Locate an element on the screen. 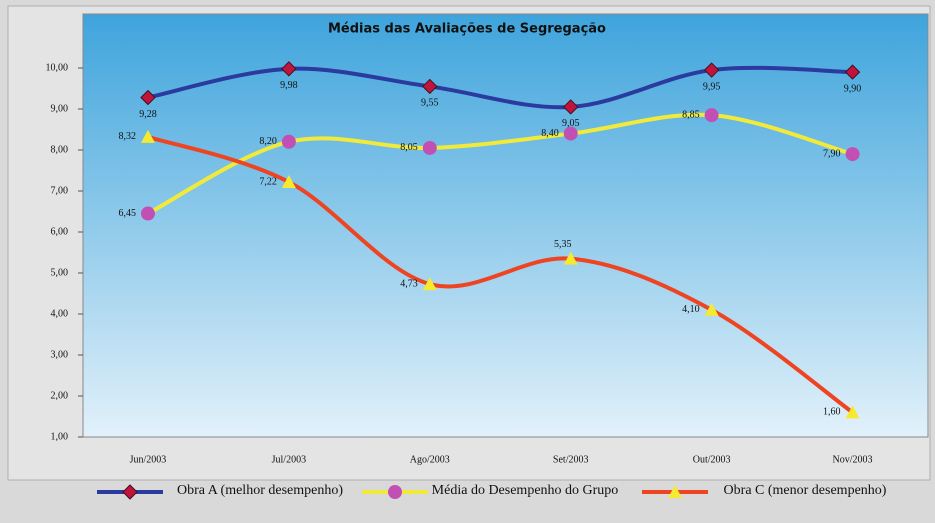 This screenshot has height=523, width=935. legend-item: Média do Desempenho do Grupo is located at coordinates (490, 492).